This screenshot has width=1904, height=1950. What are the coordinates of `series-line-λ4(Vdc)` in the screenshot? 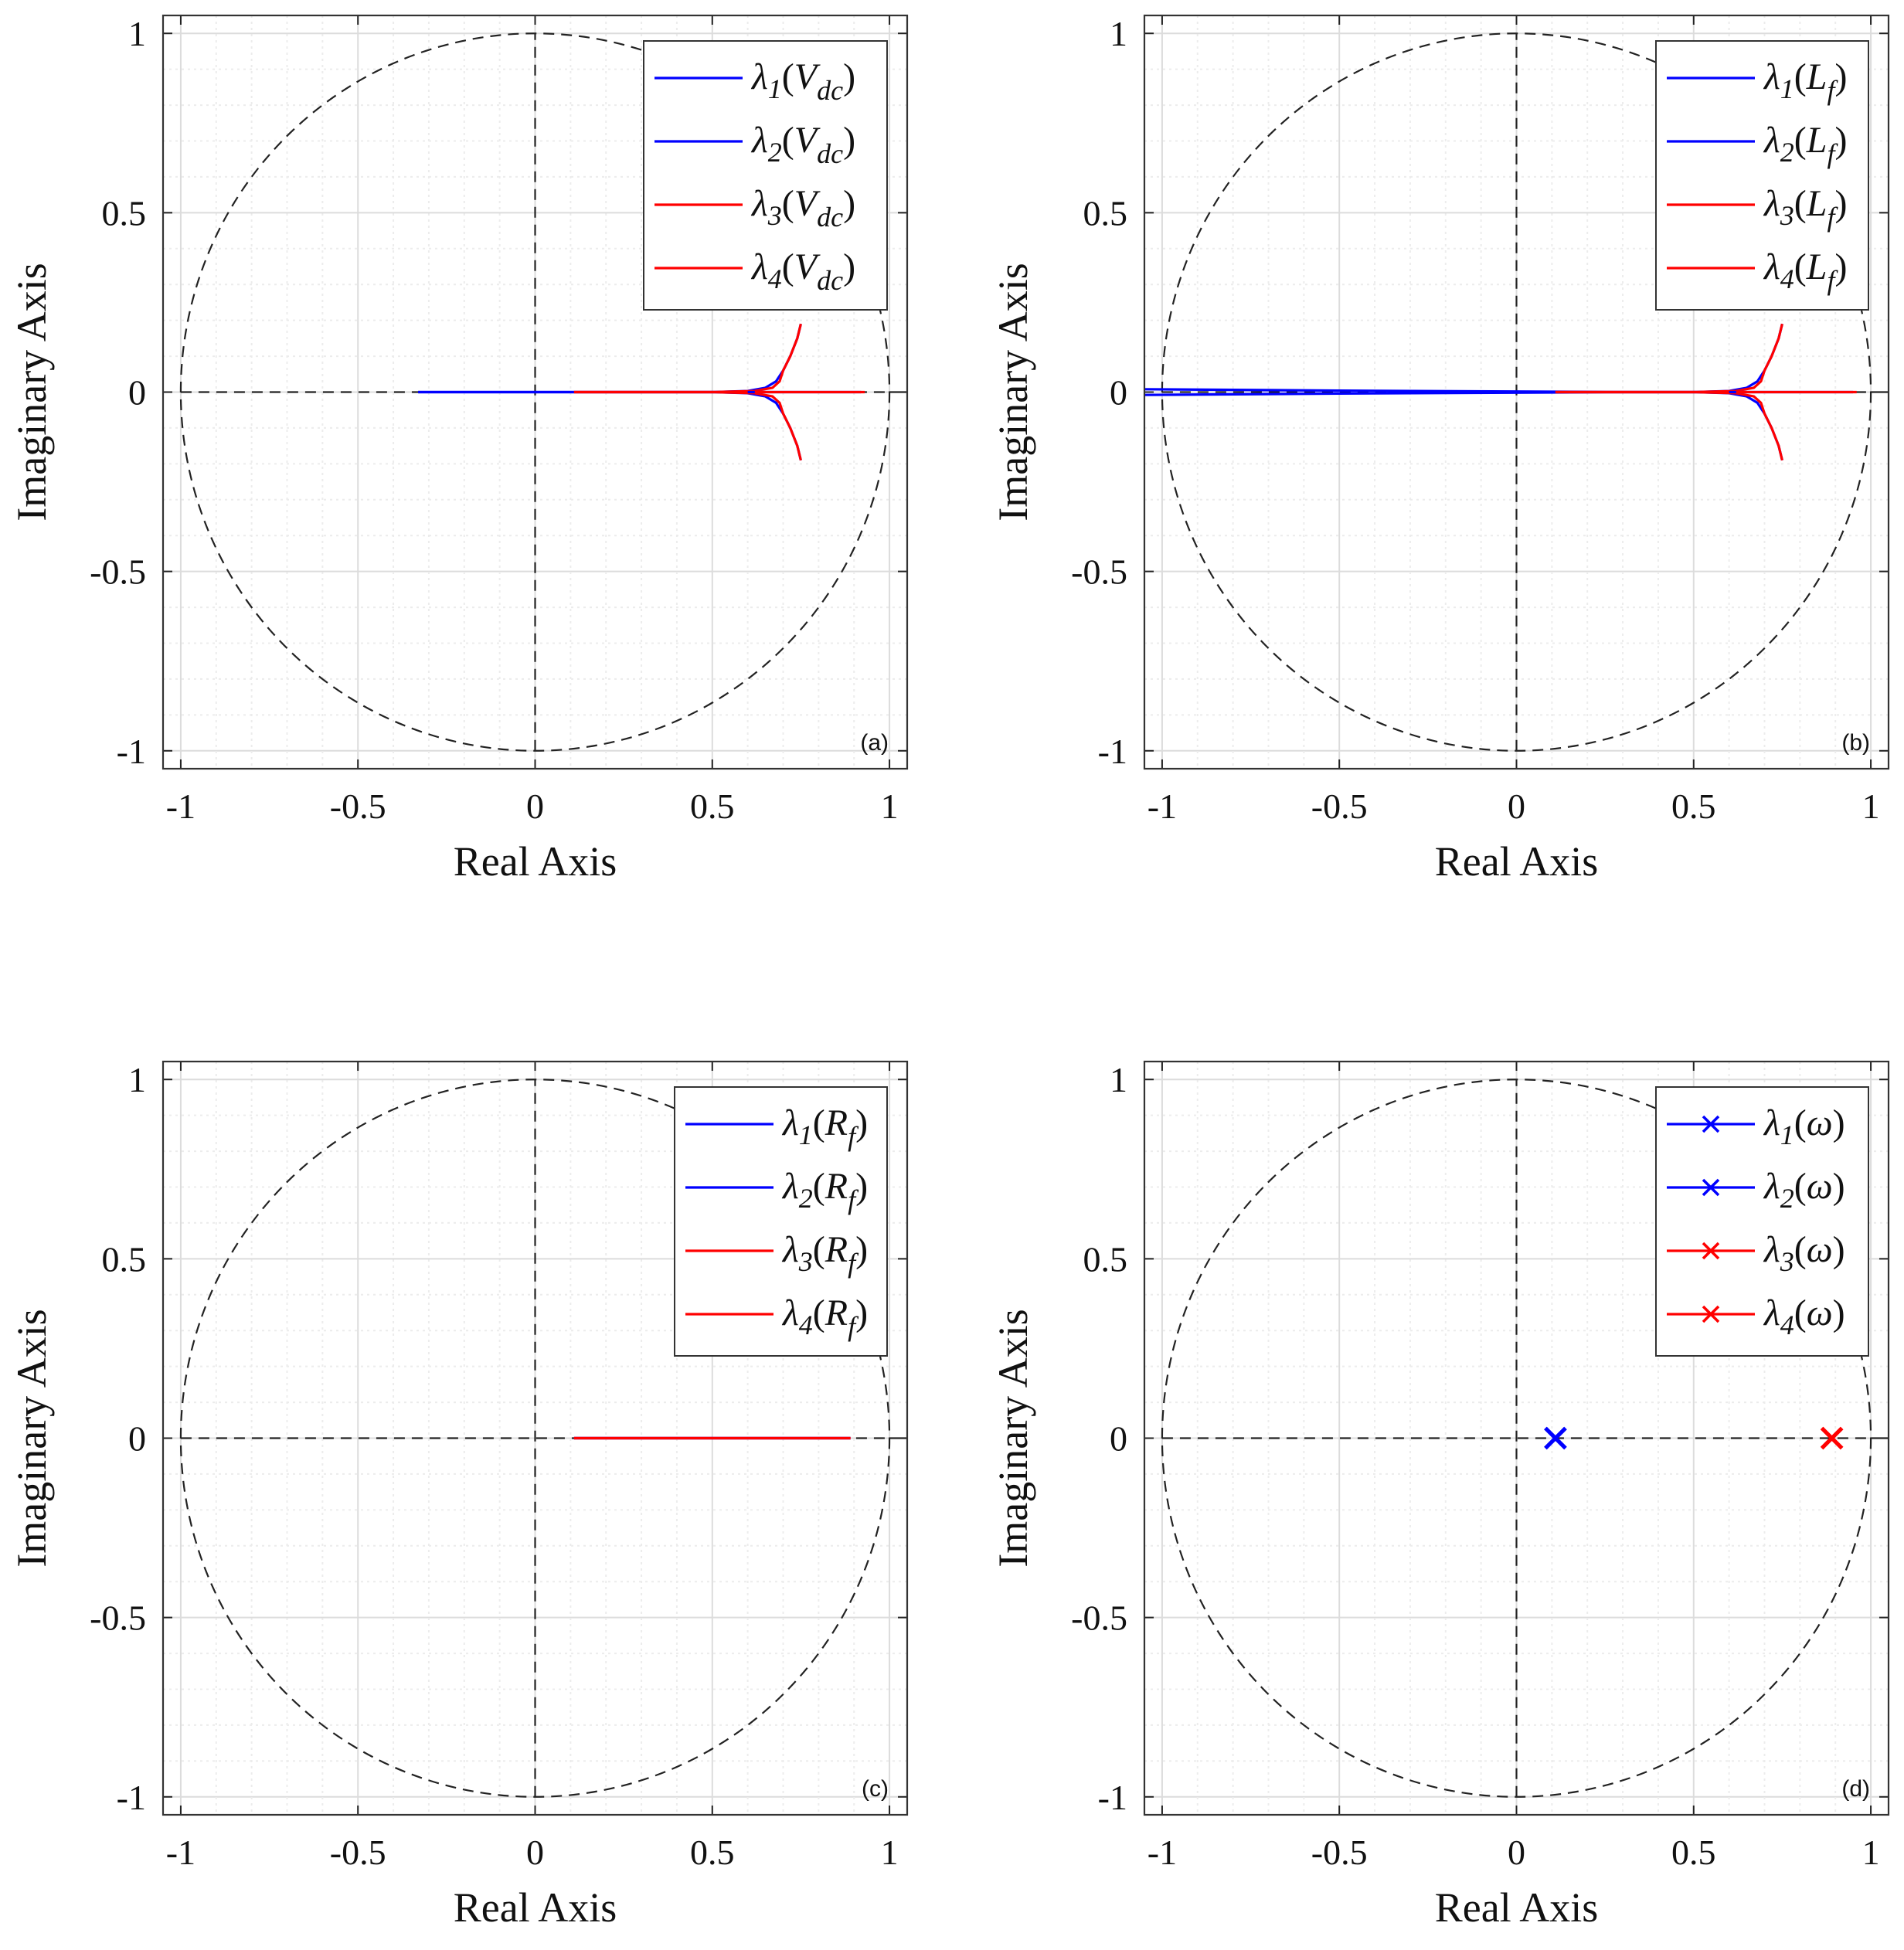 It's located at (687, 426).